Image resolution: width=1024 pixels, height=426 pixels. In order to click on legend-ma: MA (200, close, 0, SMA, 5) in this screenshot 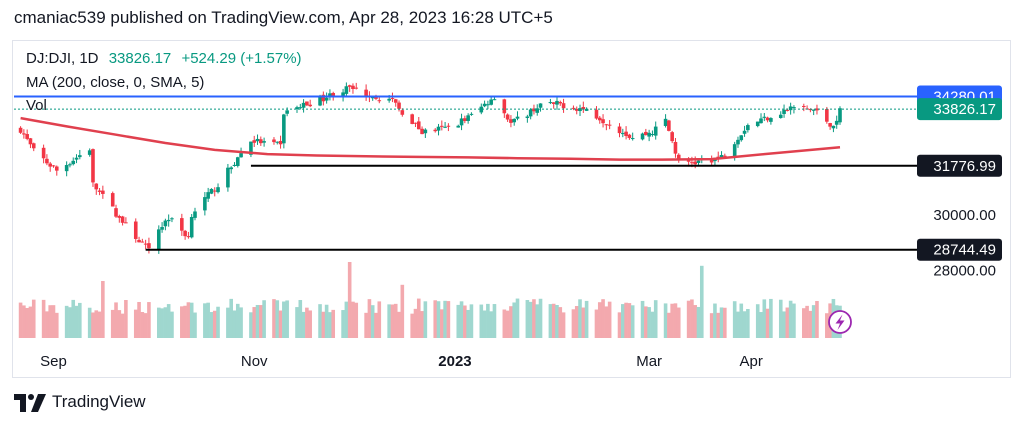, I will do `click(115, 82)`.